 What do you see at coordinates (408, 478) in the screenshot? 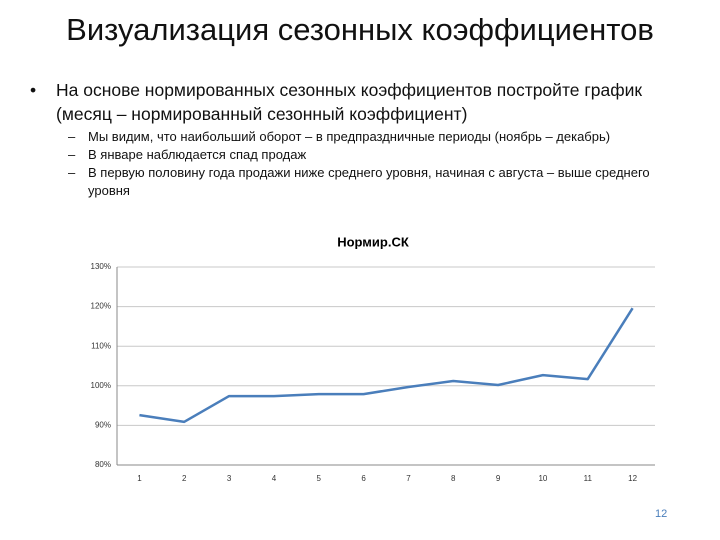
I see `x-tick-label: 7` at bounding box center [408, 478].